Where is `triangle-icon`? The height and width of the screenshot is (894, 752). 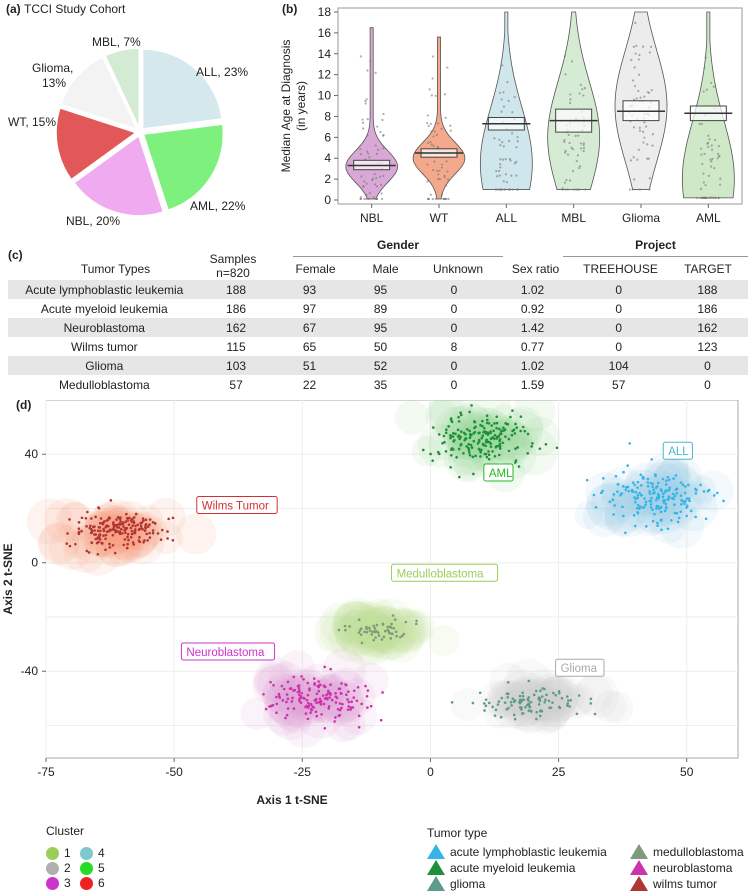 triangle-icon is located at coordinates (436, 883).